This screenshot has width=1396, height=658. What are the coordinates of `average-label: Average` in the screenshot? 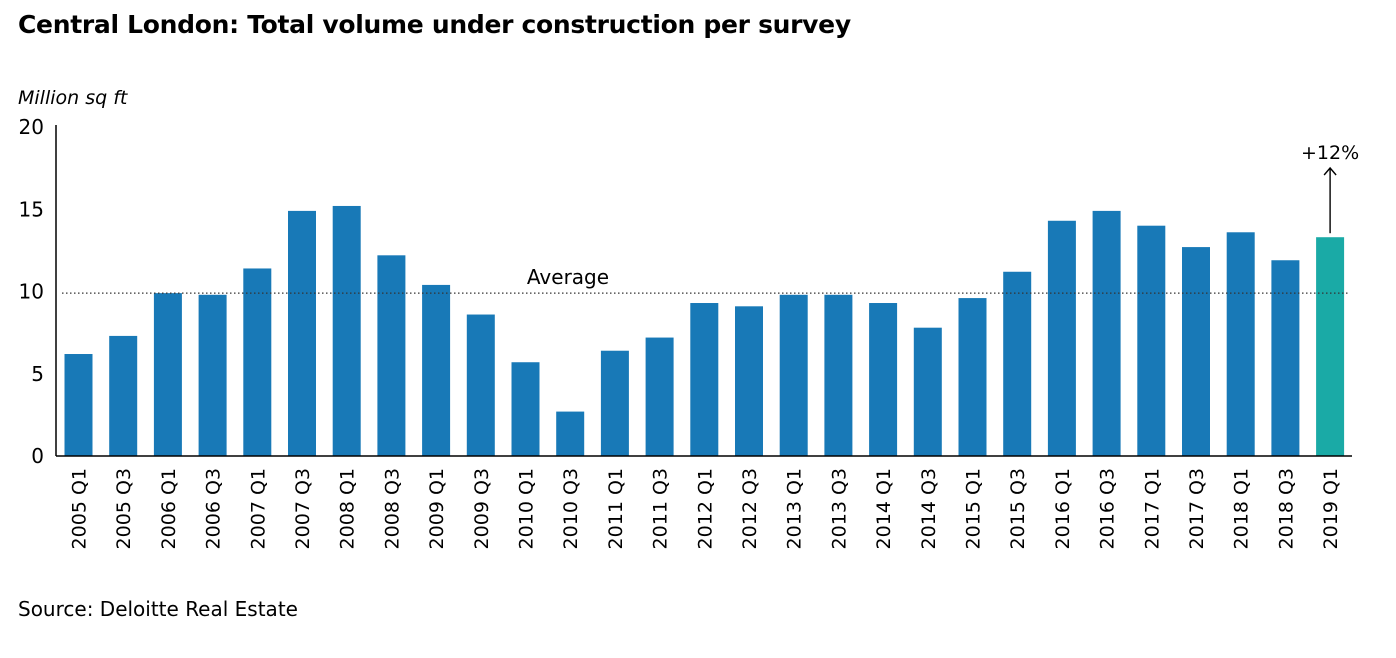 It's located at (568, 277).